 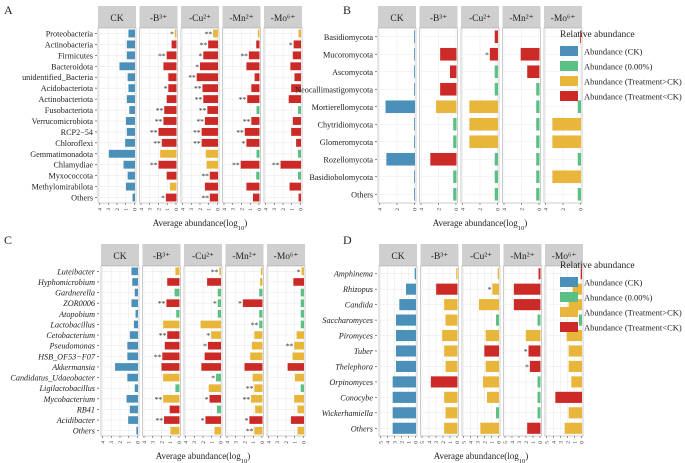 What do you see at coordinates (480, 225) in the screenshot?
I see `x-axis-title: Average abundance(log10)` at bounding box center [480, 225].